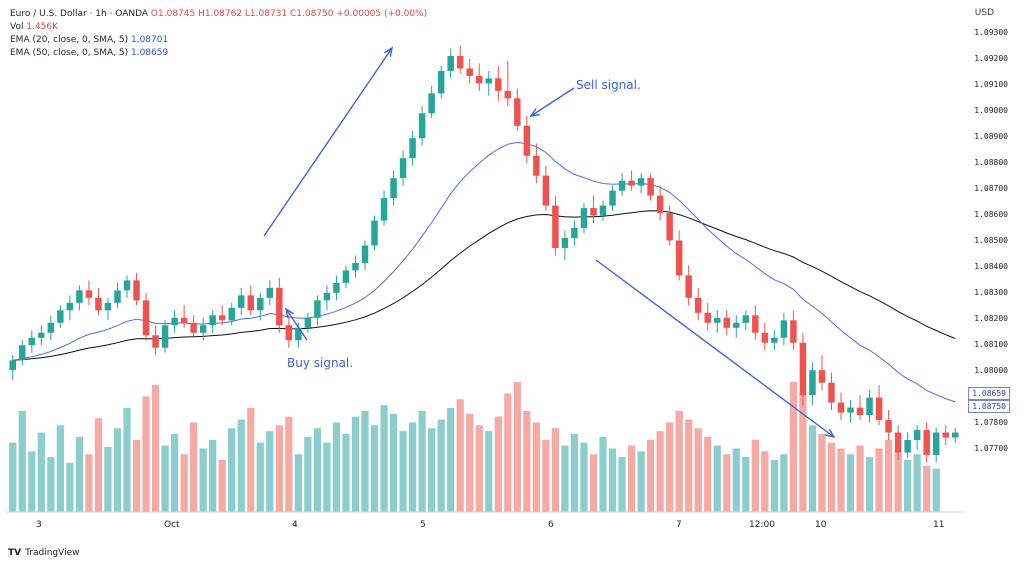  What do you see at coordinates (991, 318) in the screenshot?
I see `y-tick-label: 1.08200` at bounding box center [991, 318].